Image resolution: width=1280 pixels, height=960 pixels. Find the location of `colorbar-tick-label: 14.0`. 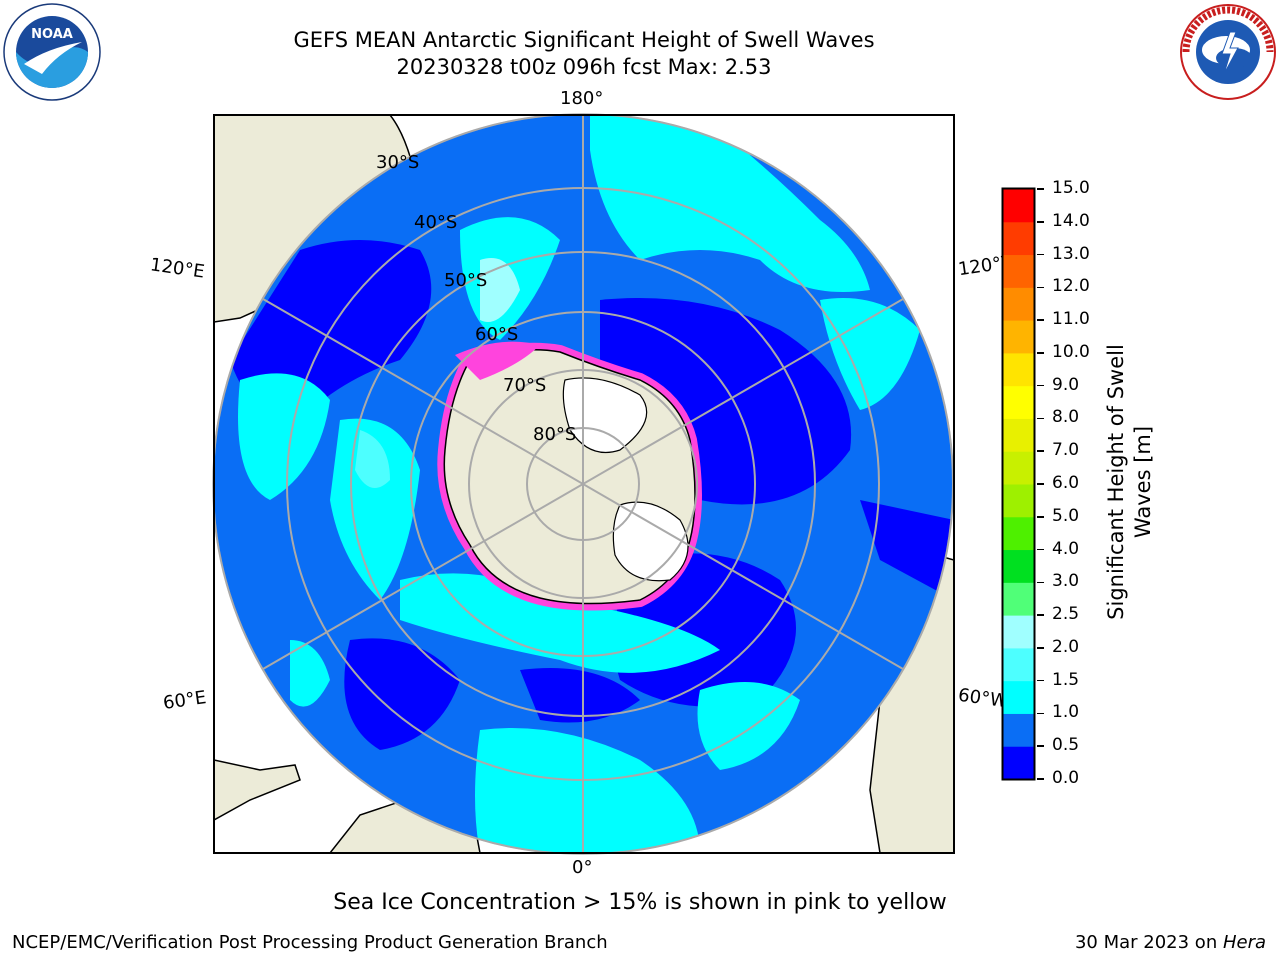

colorbar-tick-label: 14.0 is located at coordinates (1071, 220).